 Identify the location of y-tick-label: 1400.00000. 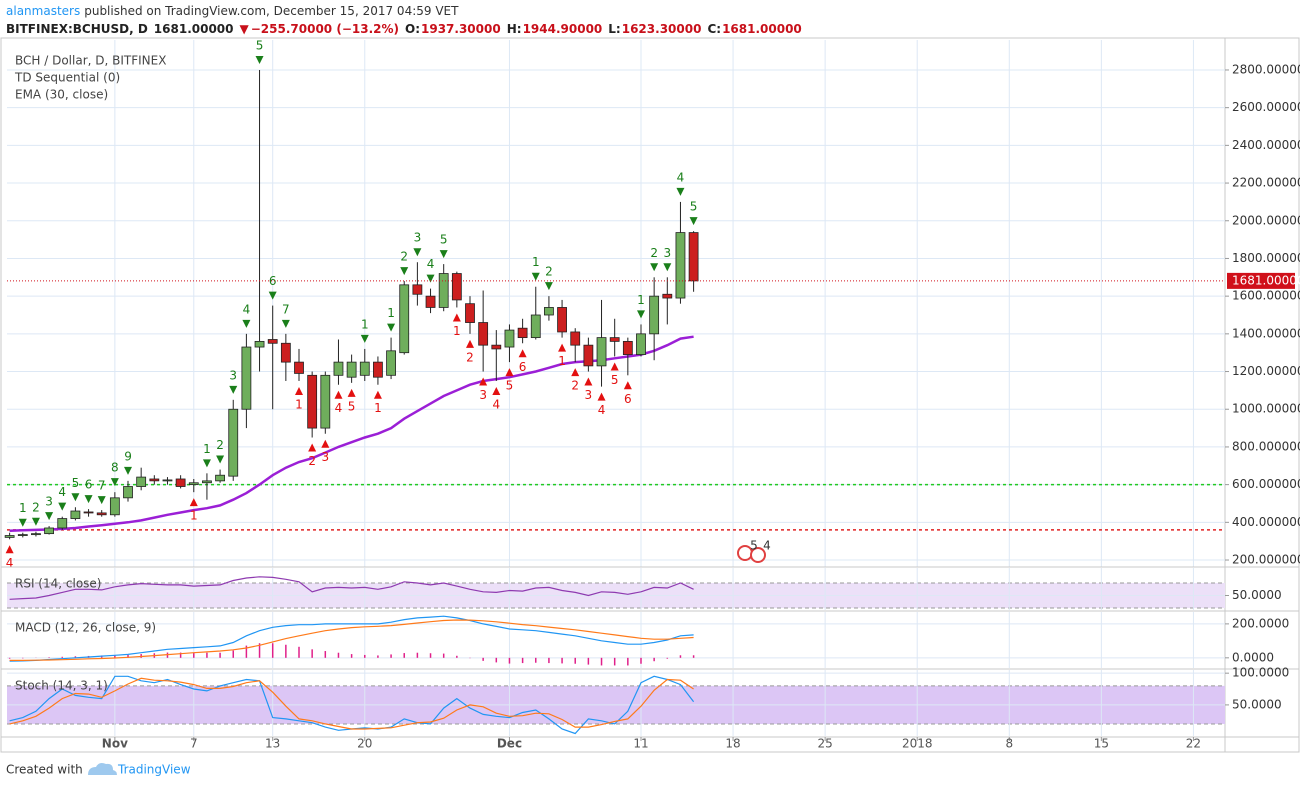
(1266, 333).